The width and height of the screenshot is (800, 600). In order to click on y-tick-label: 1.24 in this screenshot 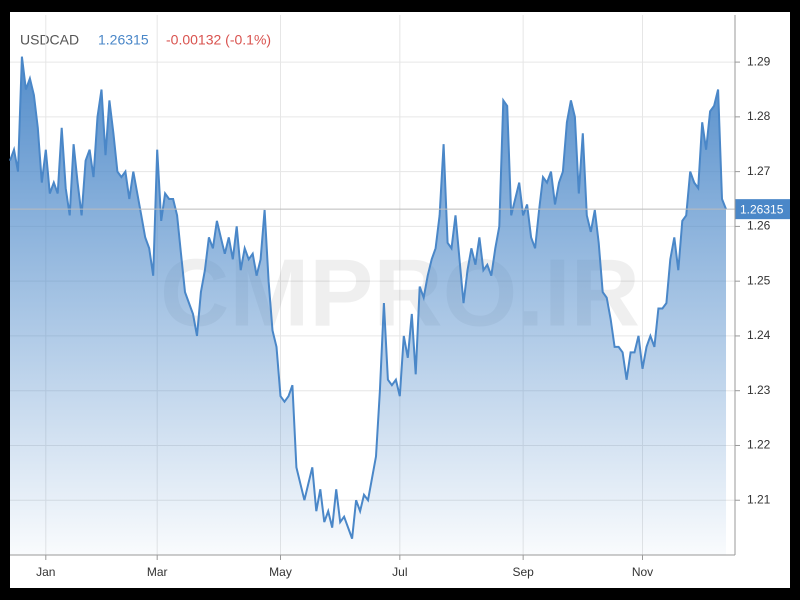, I will do `click(759, 335)`.